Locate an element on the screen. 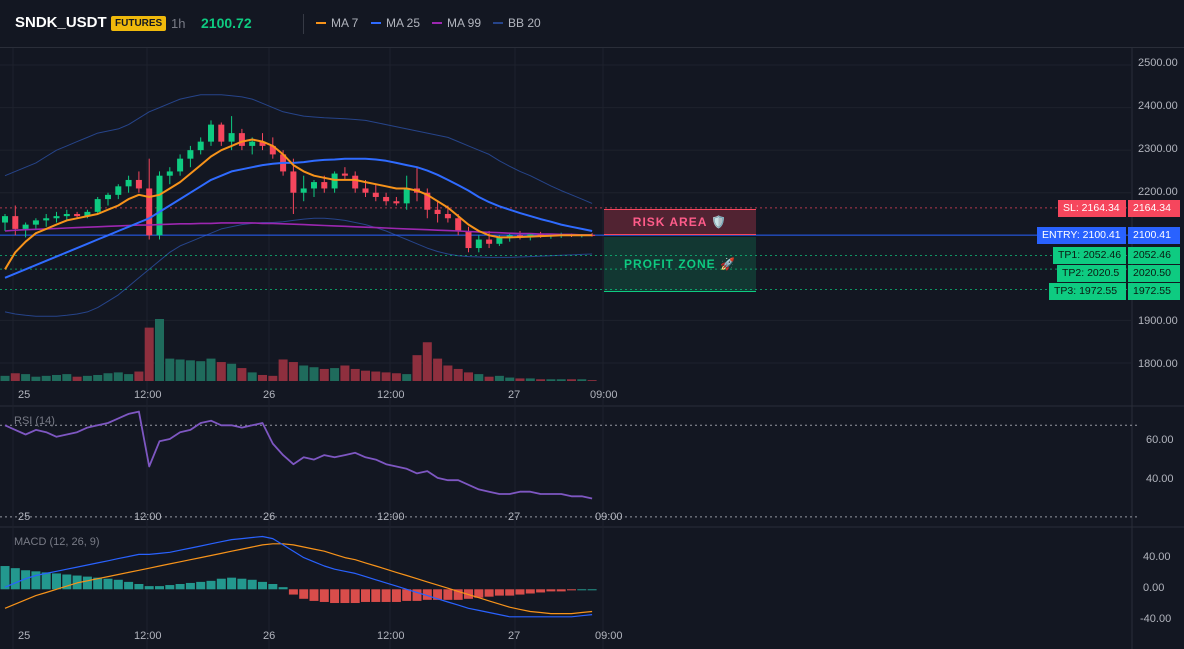 The image size is (1184, 649). macd-line is located at coordinates (298, 576).